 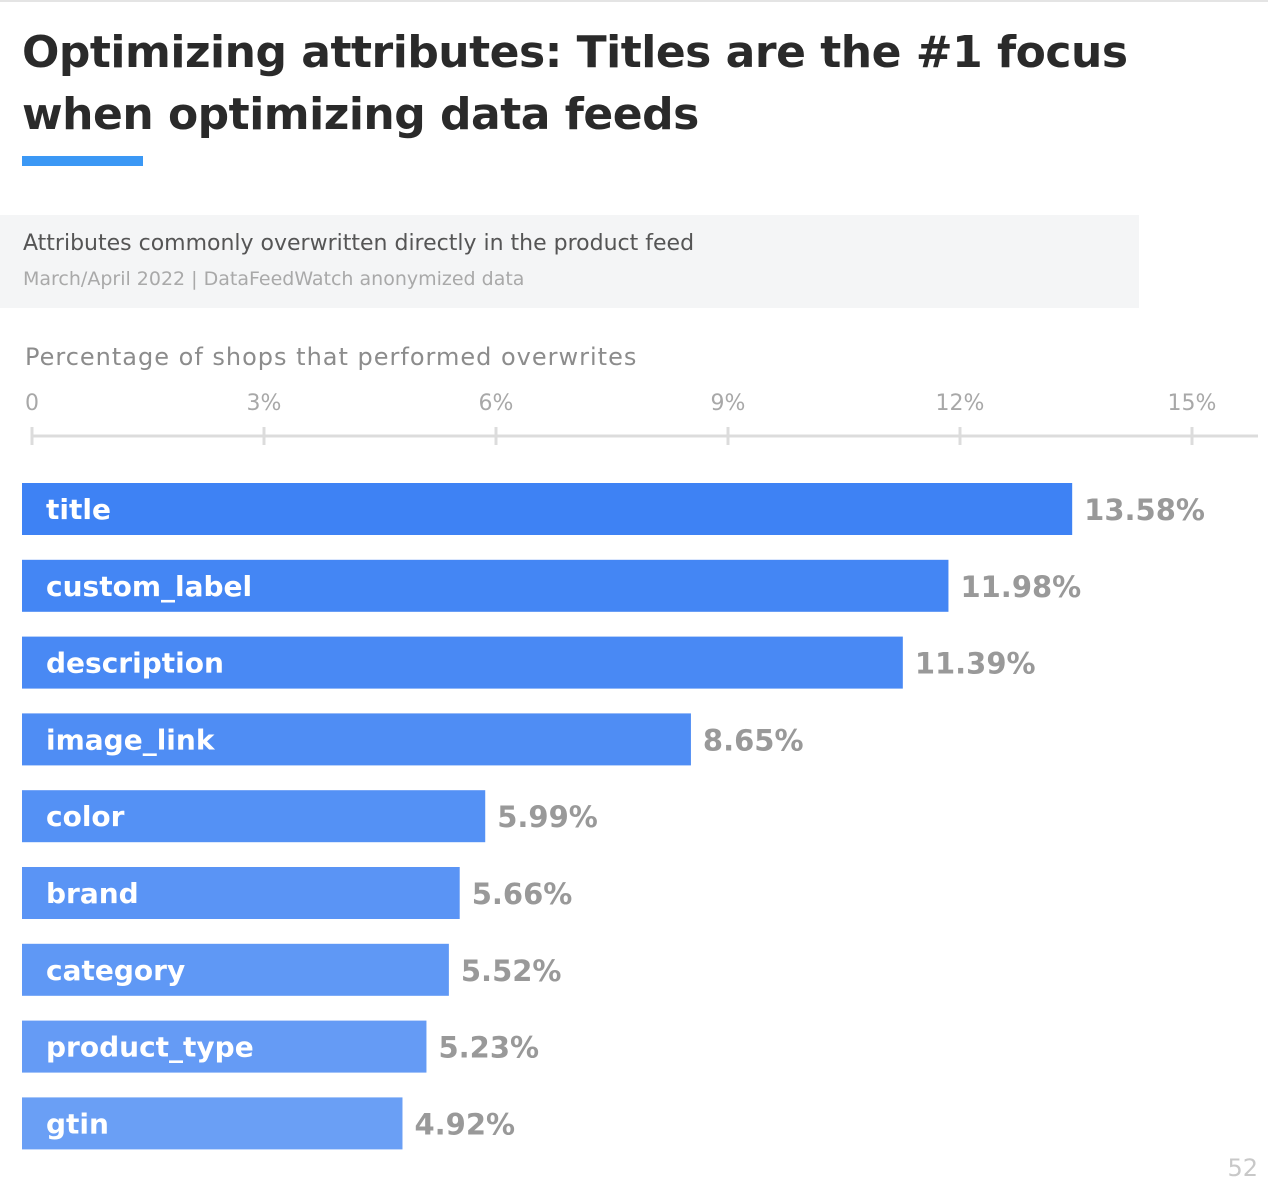 What do you see at coordinates (753, 740) in the screenshot?
I see `bar-value-label: 8.65%` at bounding box center [753, 740].